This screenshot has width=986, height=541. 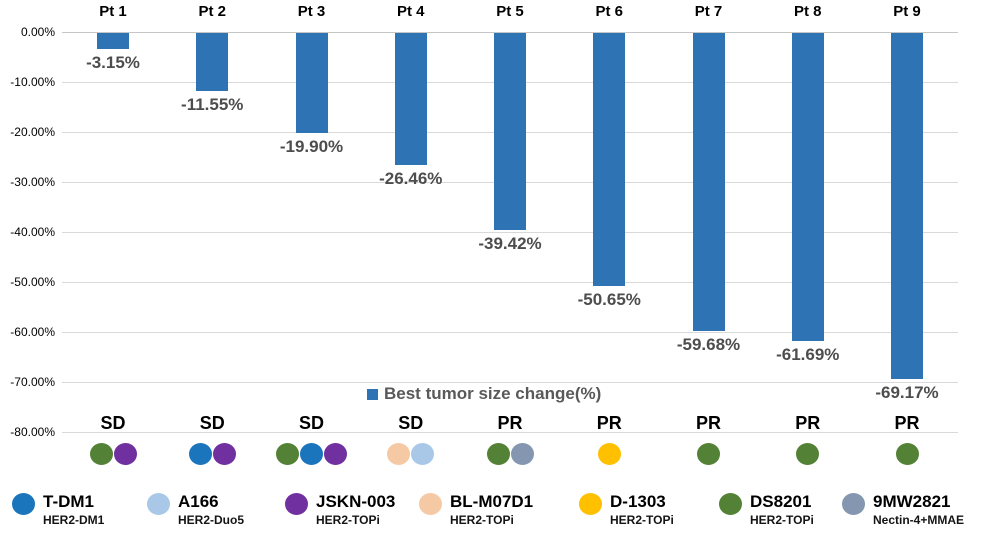 I want to click on y-axis-tick-label: -50.00%, so click(x=32, y=282).